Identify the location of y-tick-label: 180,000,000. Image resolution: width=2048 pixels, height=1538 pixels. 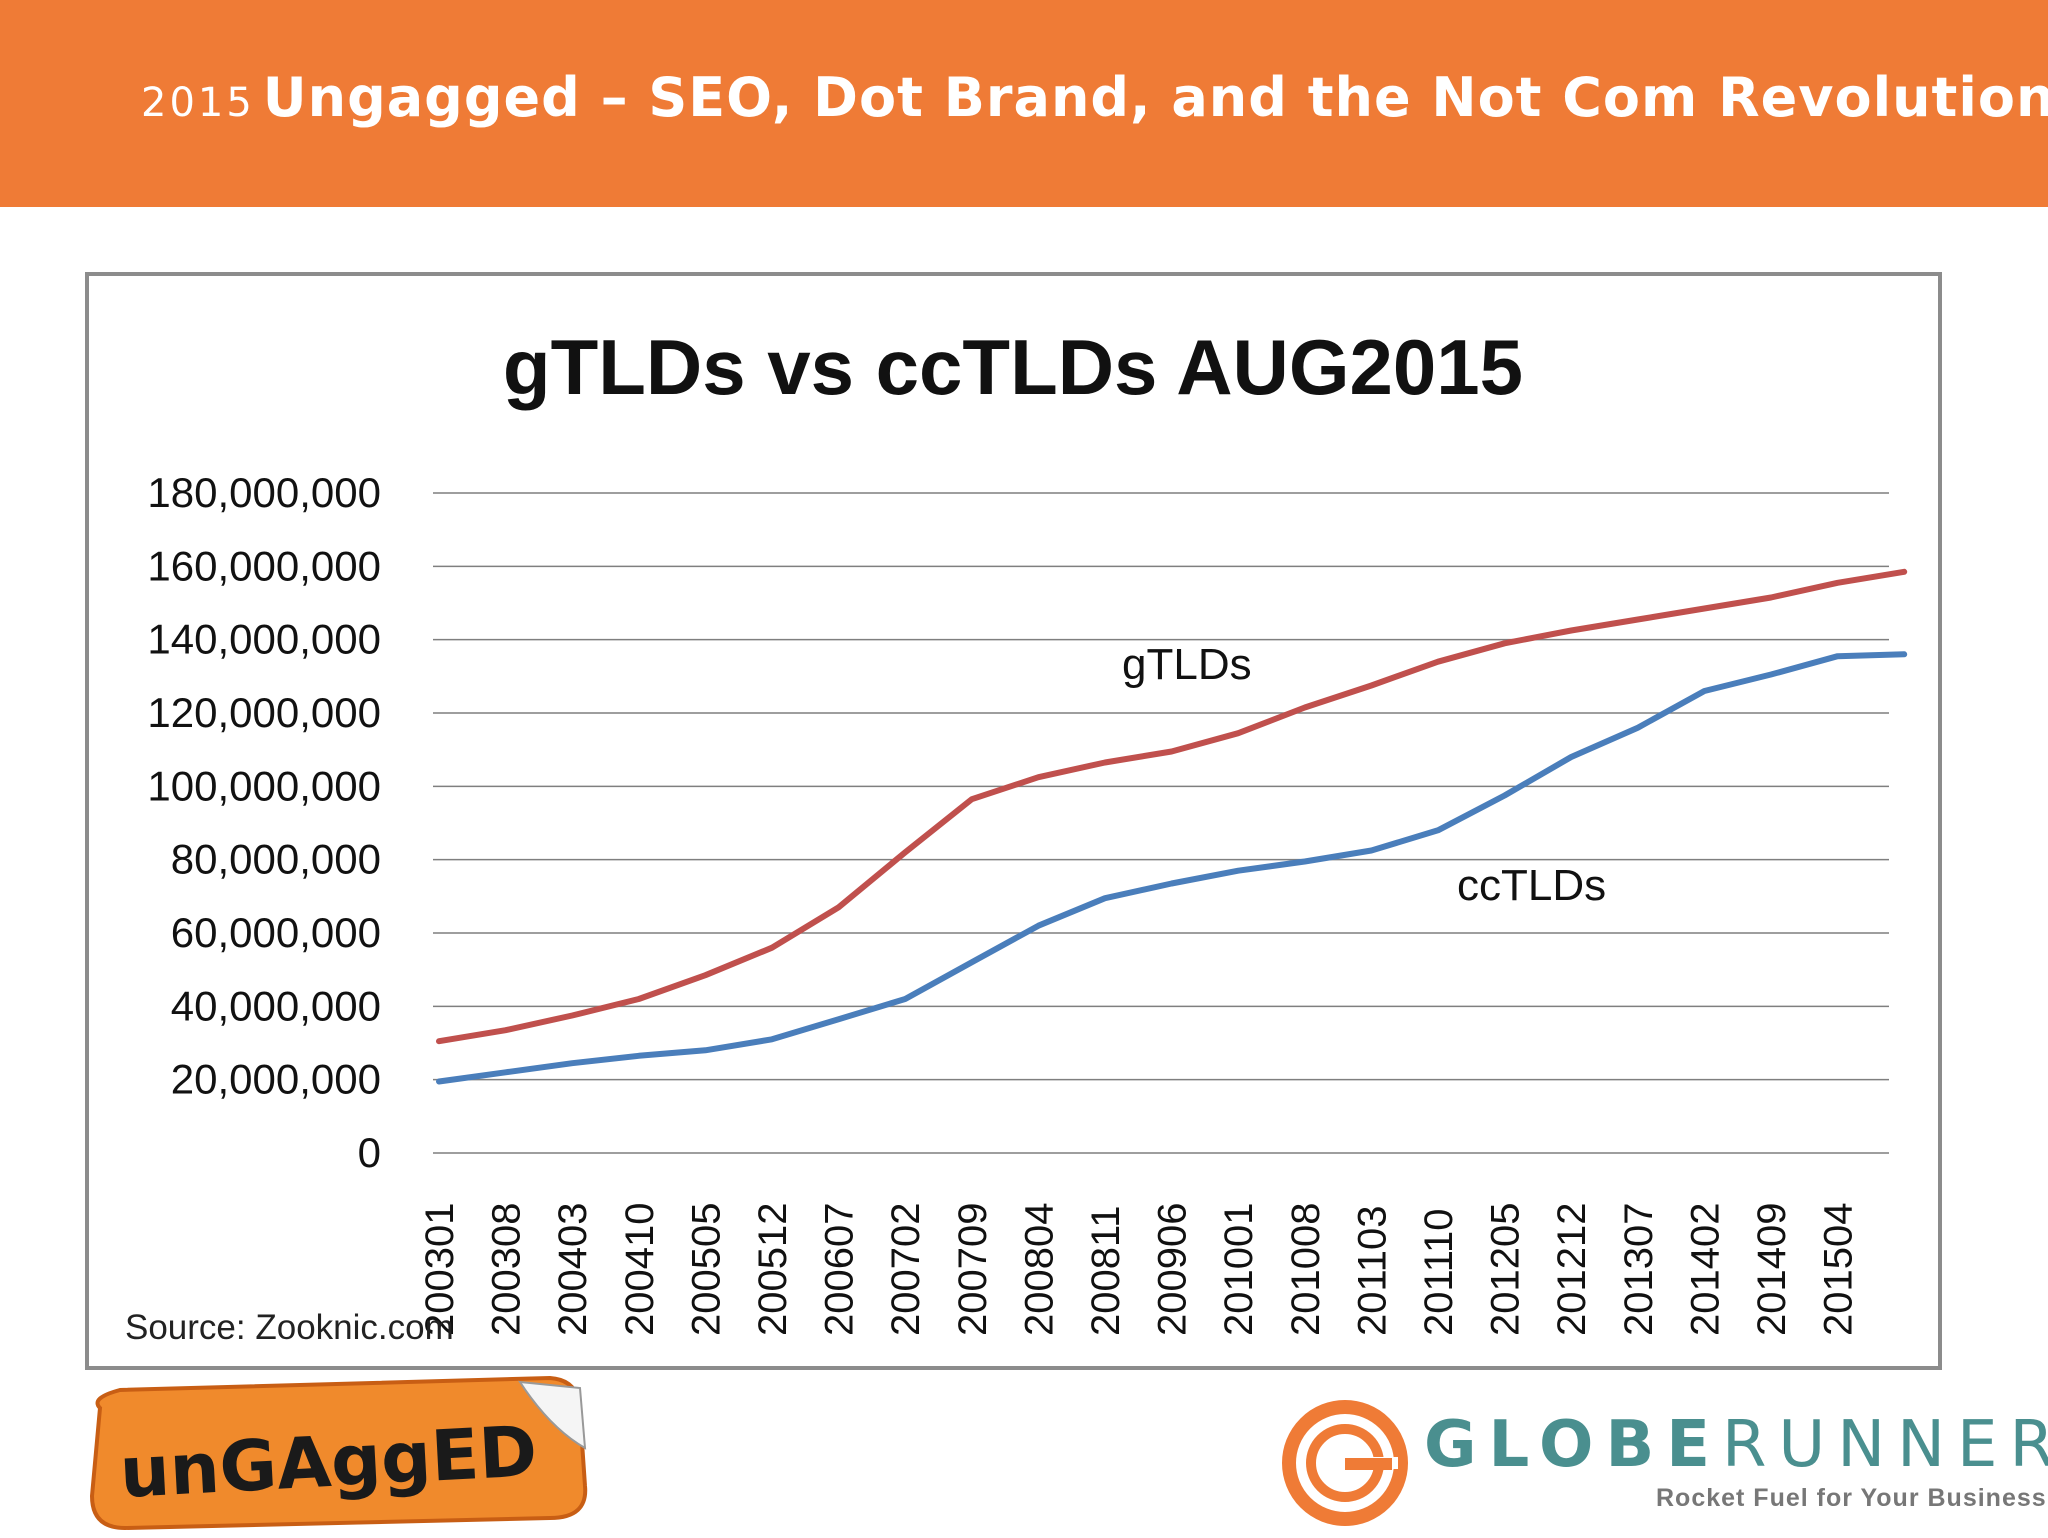
(264, 492).